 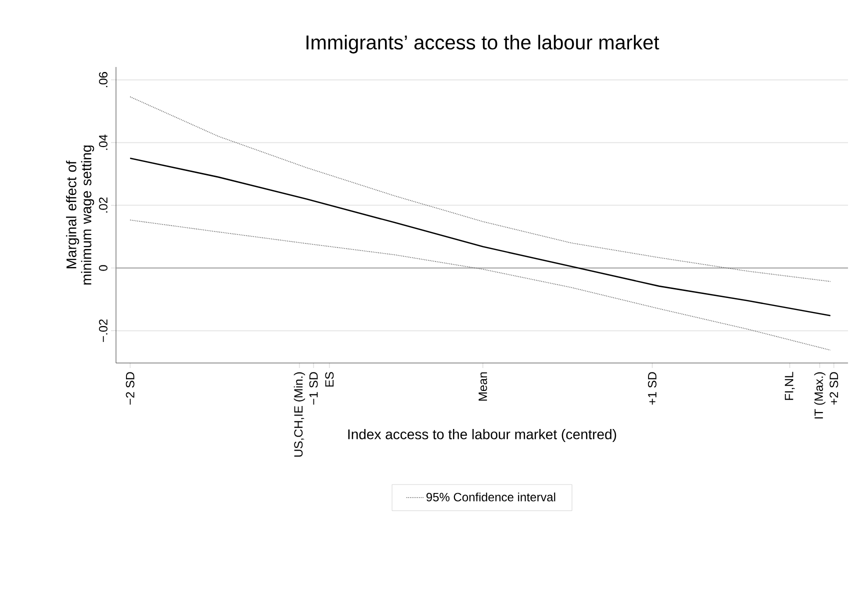 What do you see at coordinates (80, 215) in the screenshot?
I see `y-axis-title: Marginal effect of minimum wage setting` at bounding box center [80, 215].